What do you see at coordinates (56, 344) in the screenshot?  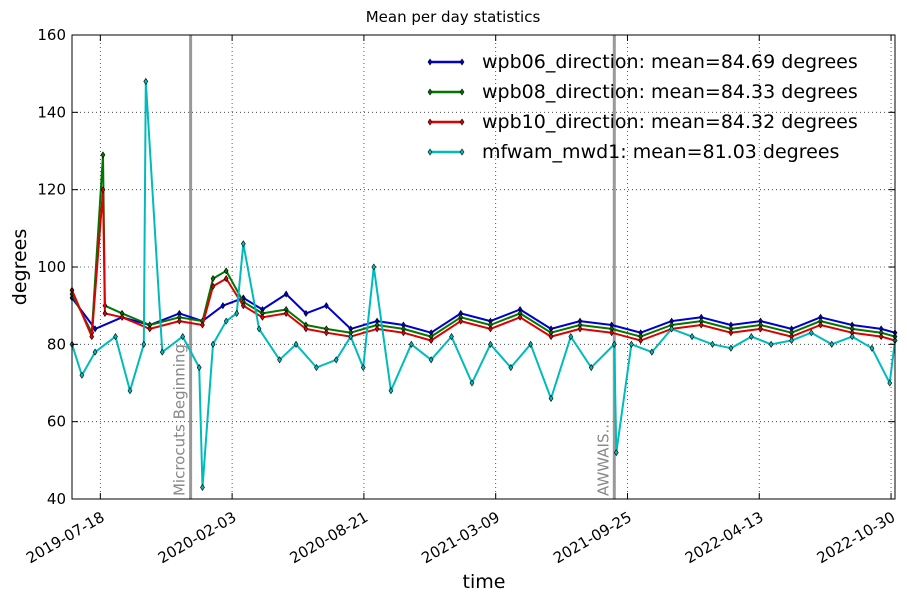 I see `y-tick-label: 80` at bounding box center [56, 344].